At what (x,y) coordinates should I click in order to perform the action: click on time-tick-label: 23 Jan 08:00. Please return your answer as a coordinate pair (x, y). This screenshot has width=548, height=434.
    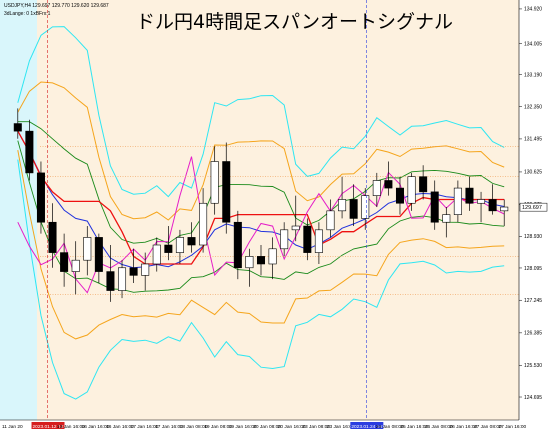
    Looking at the image, I should click on (316, 427).